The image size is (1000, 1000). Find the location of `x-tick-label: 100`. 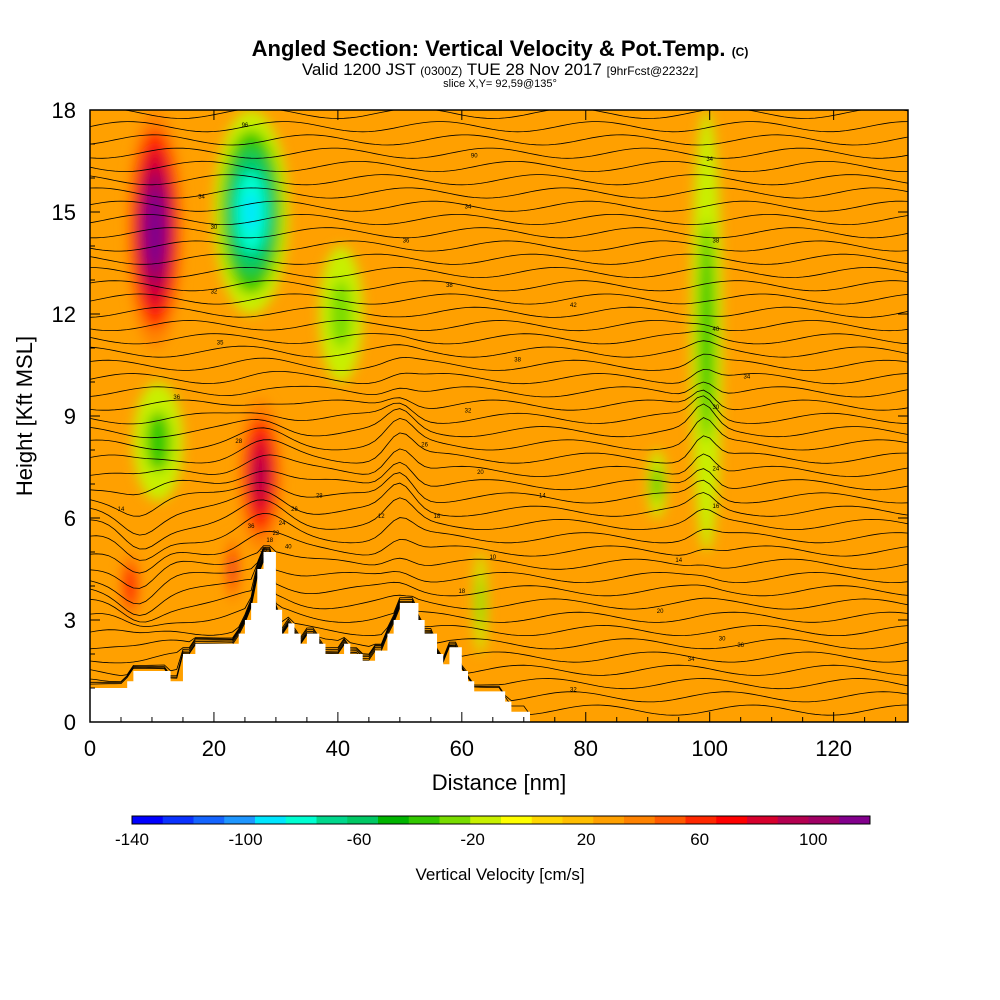

x-tick-label: 100 is located at coordinates (709, 748).